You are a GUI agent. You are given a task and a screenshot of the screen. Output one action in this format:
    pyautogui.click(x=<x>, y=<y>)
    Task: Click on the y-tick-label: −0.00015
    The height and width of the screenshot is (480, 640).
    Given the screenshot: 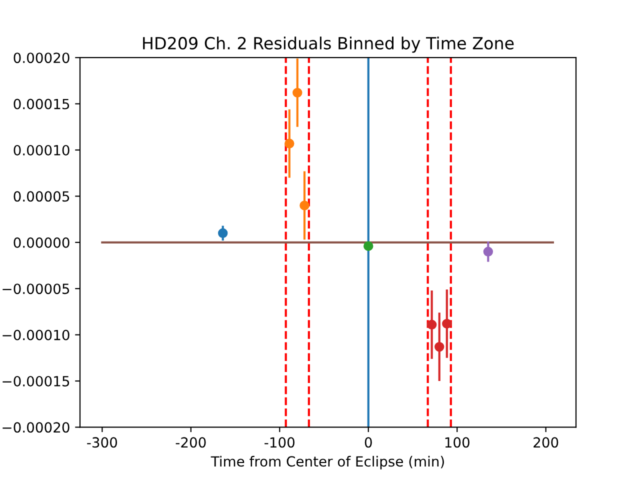 What is the action you would take?
    pyautogui.click(x=36, y=381)
    